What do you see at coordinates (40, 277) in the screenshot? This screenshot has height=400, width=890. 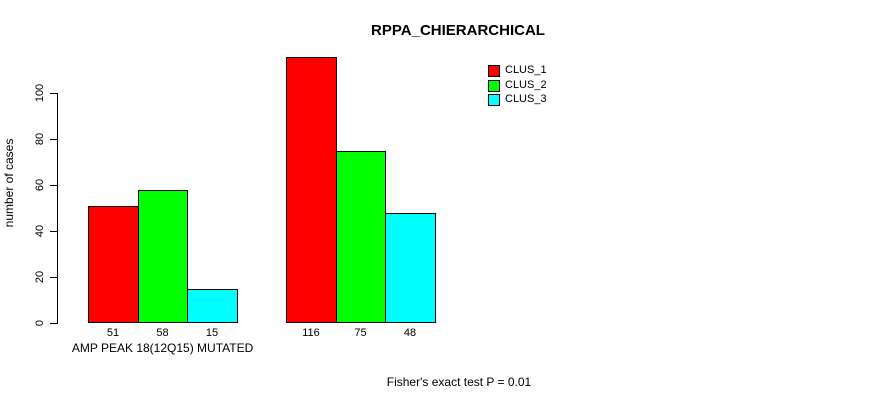 I see `y-tick-label: 20` at bounding box center [40, 277].